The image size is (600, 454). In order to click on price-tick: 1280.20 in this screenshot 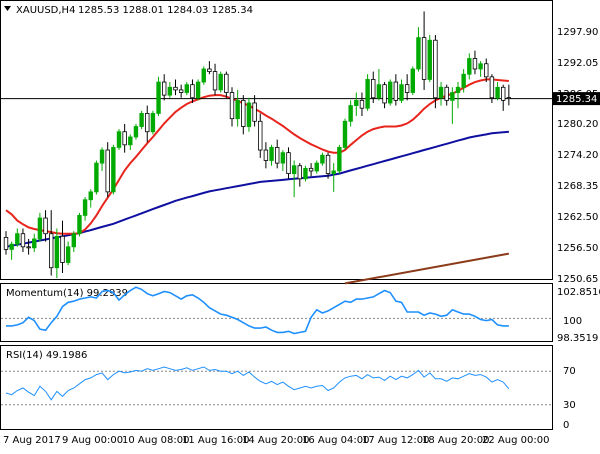, I will do `click(577, 124)`.